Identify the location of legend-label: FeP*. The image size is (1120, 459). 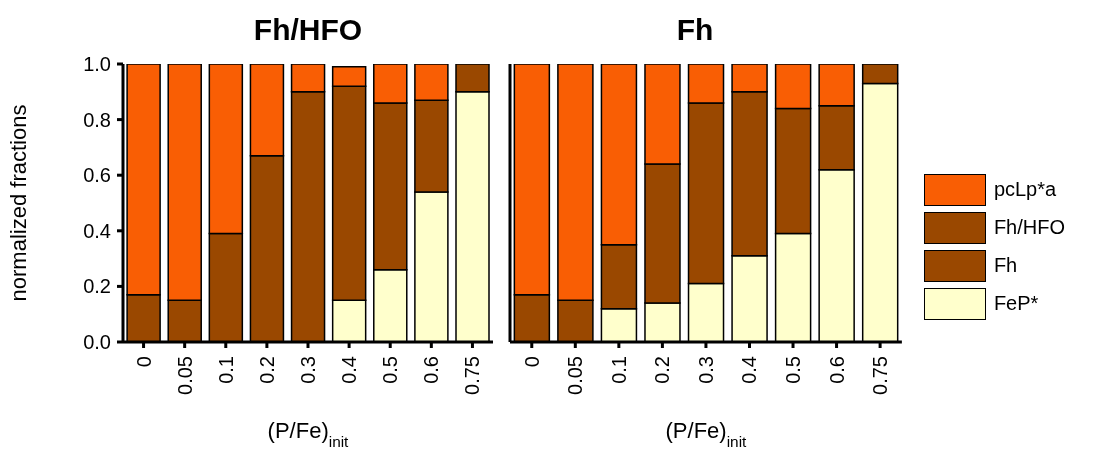
(1016, 303).